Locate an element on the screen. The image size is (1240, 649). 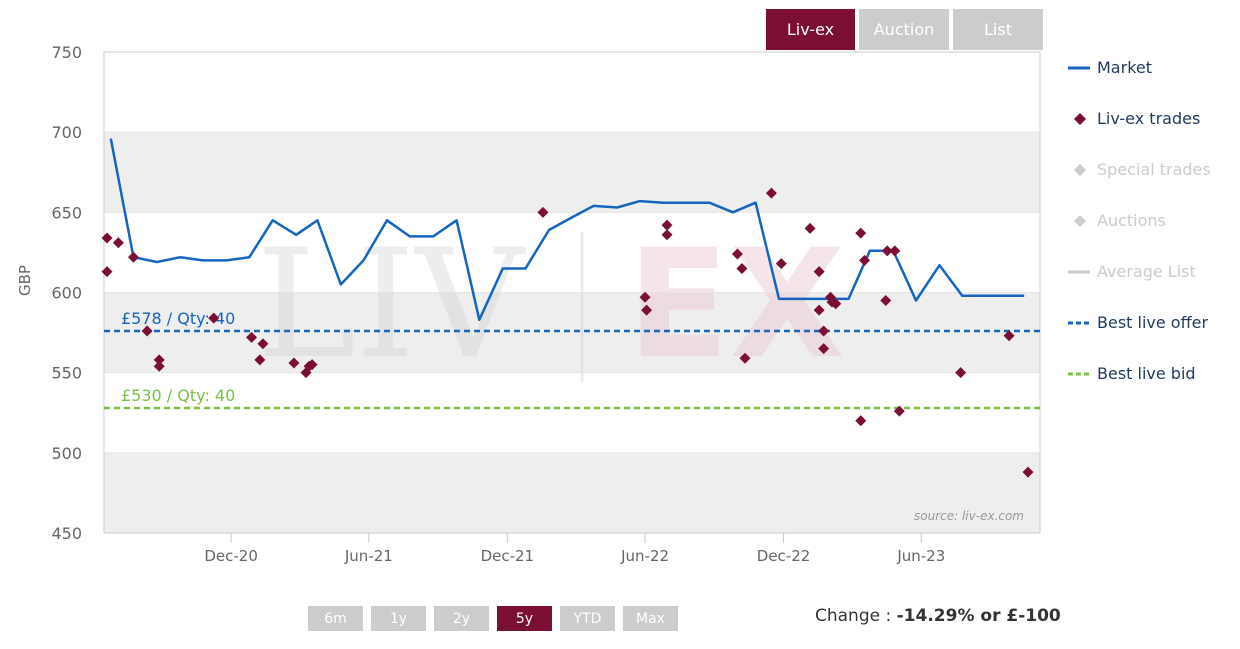
reference-line-label: £578 / Qty: 40 is located at coordinates (178, 318).